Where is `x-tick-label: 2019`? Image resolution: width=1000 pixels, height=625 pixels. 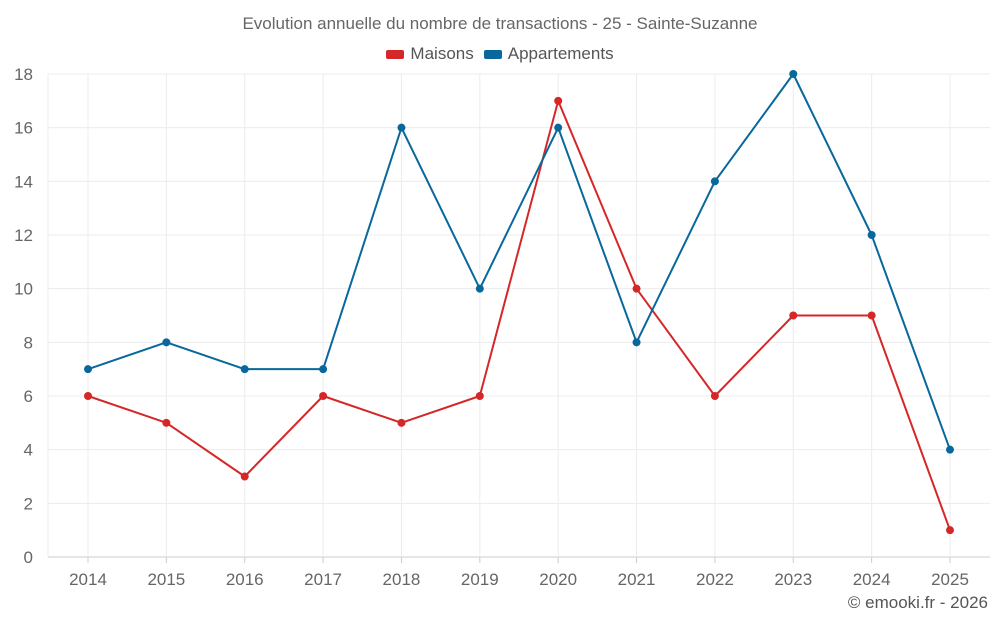 x-tick-label: 2019 is located at coordinates (480, 579).